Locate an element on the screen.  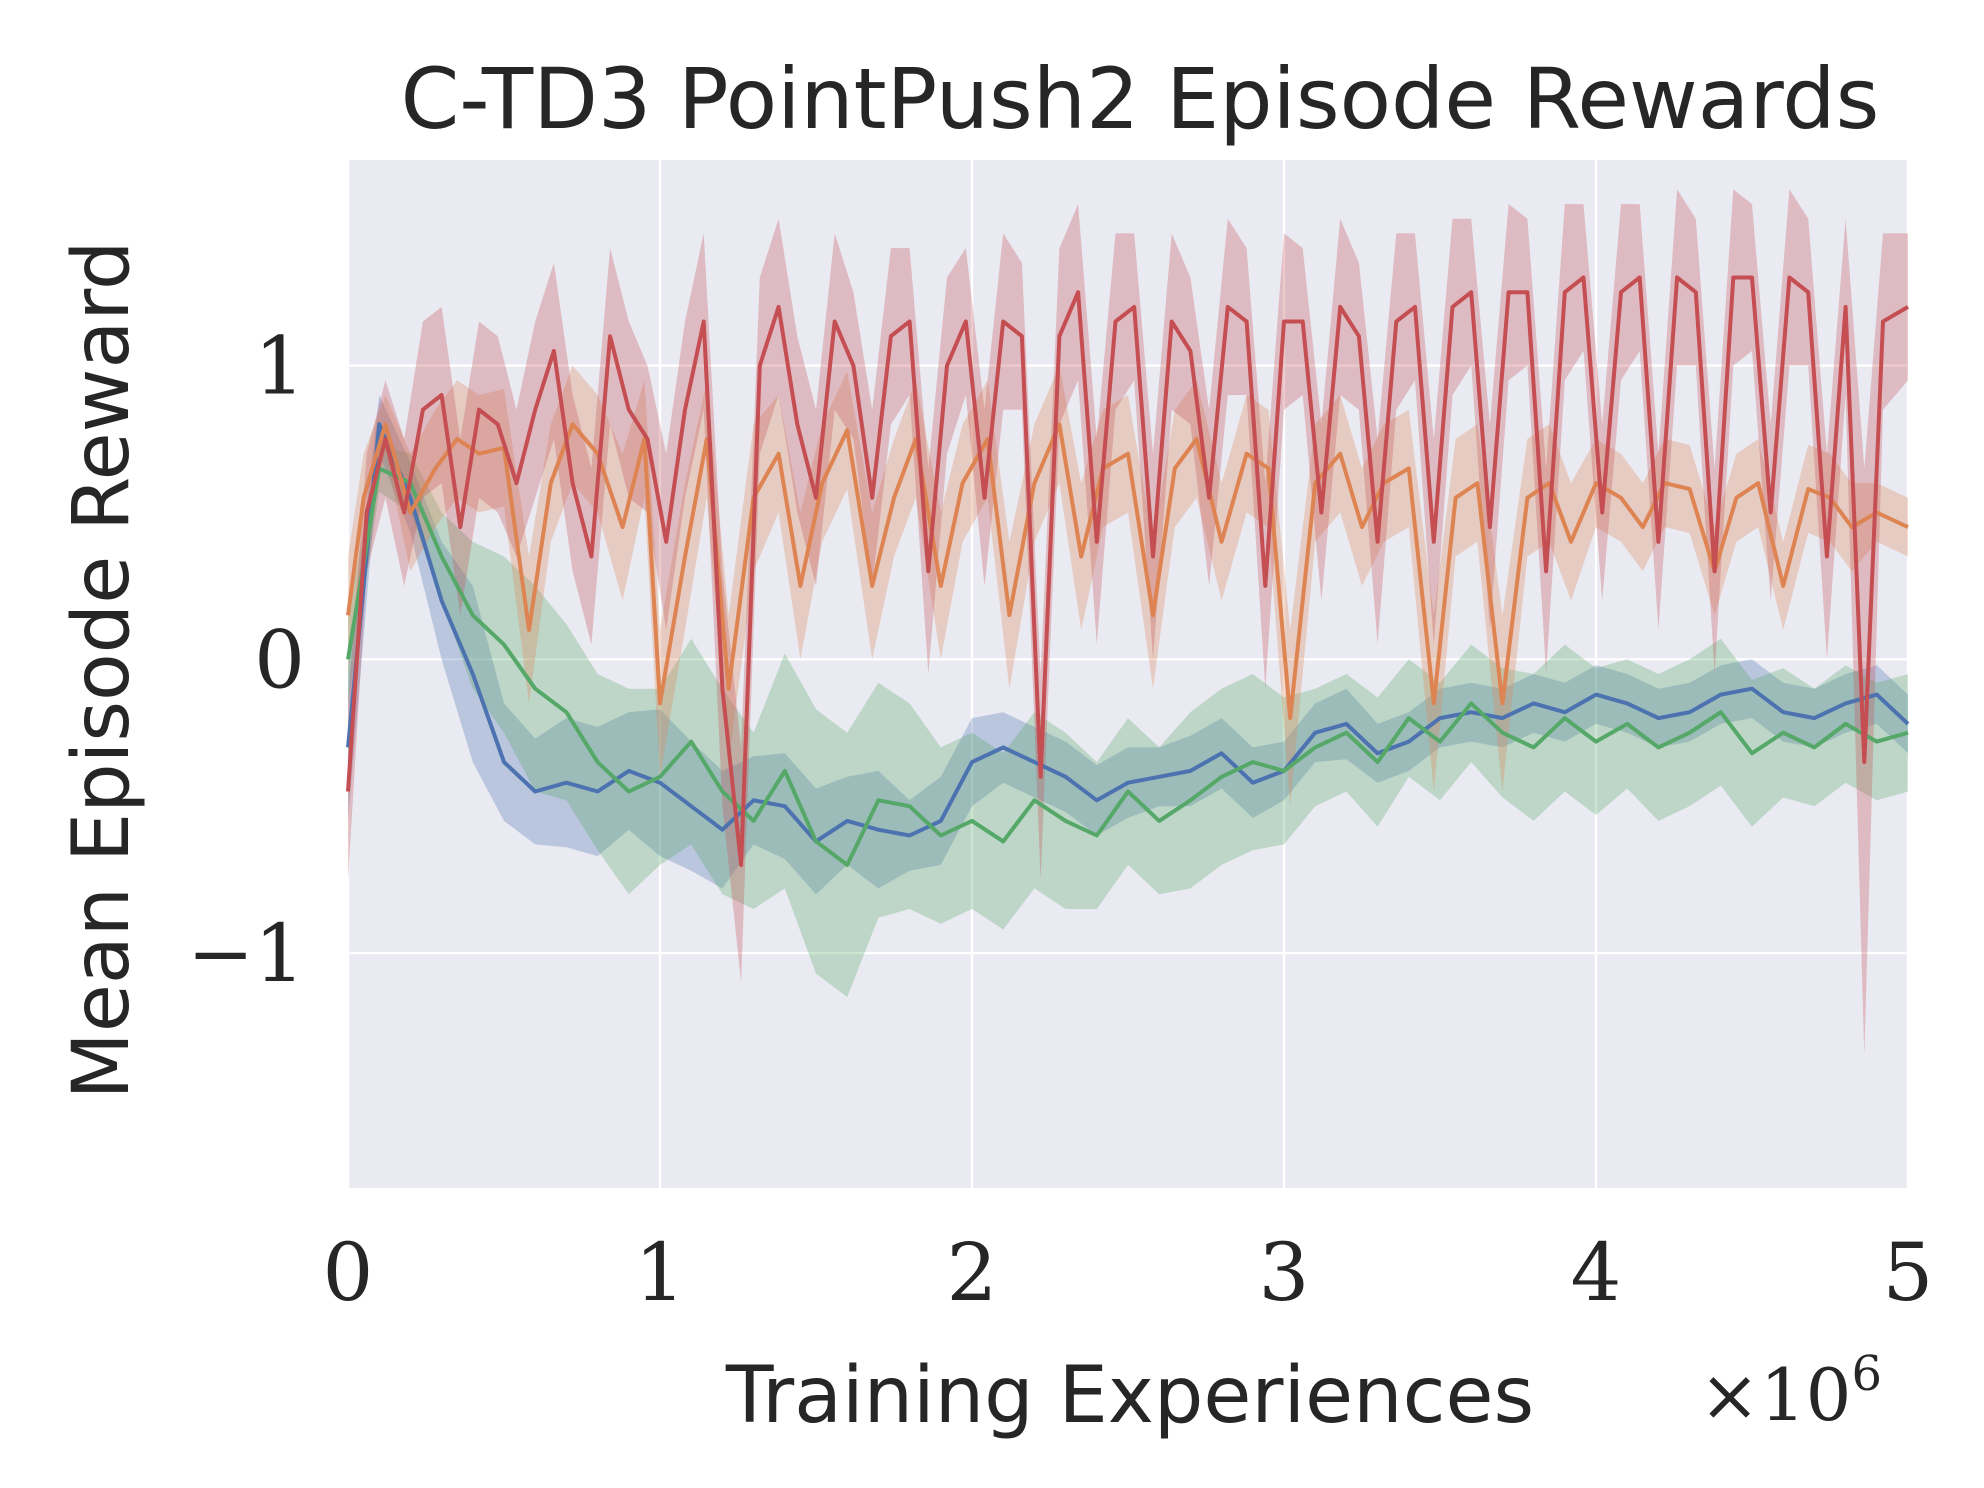
x-tick-label: 2 is located at coordinates (972, 1272).